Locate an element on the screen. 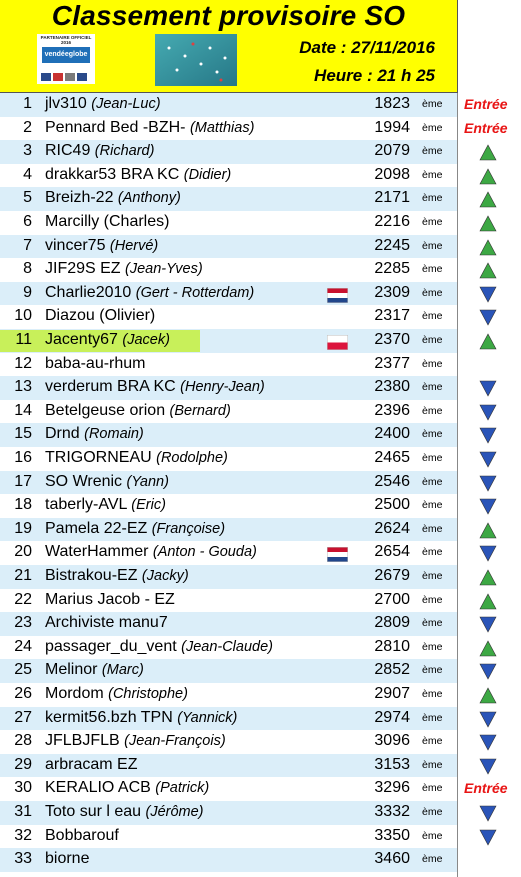 The image size is (521, 877). real-name: (Richard) is located at coordinates (124, 151).